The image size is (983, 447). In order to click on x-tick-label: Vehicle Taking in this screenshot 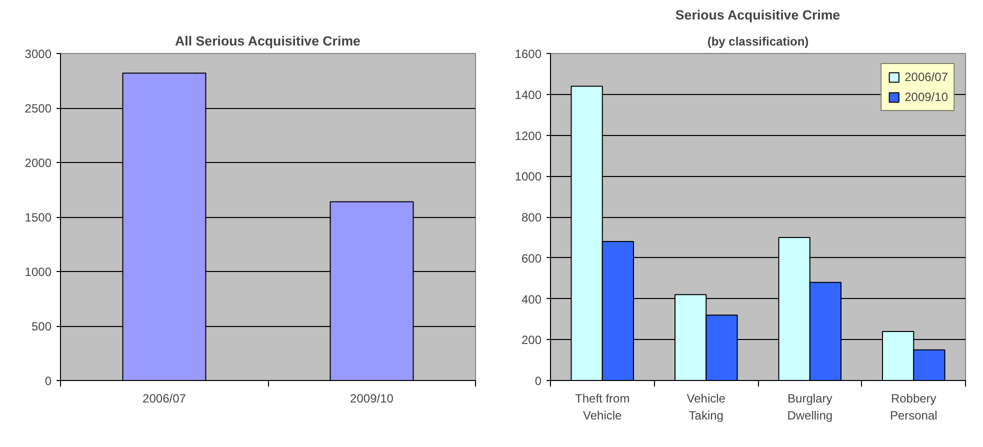, I will do `click(706, 407)`.